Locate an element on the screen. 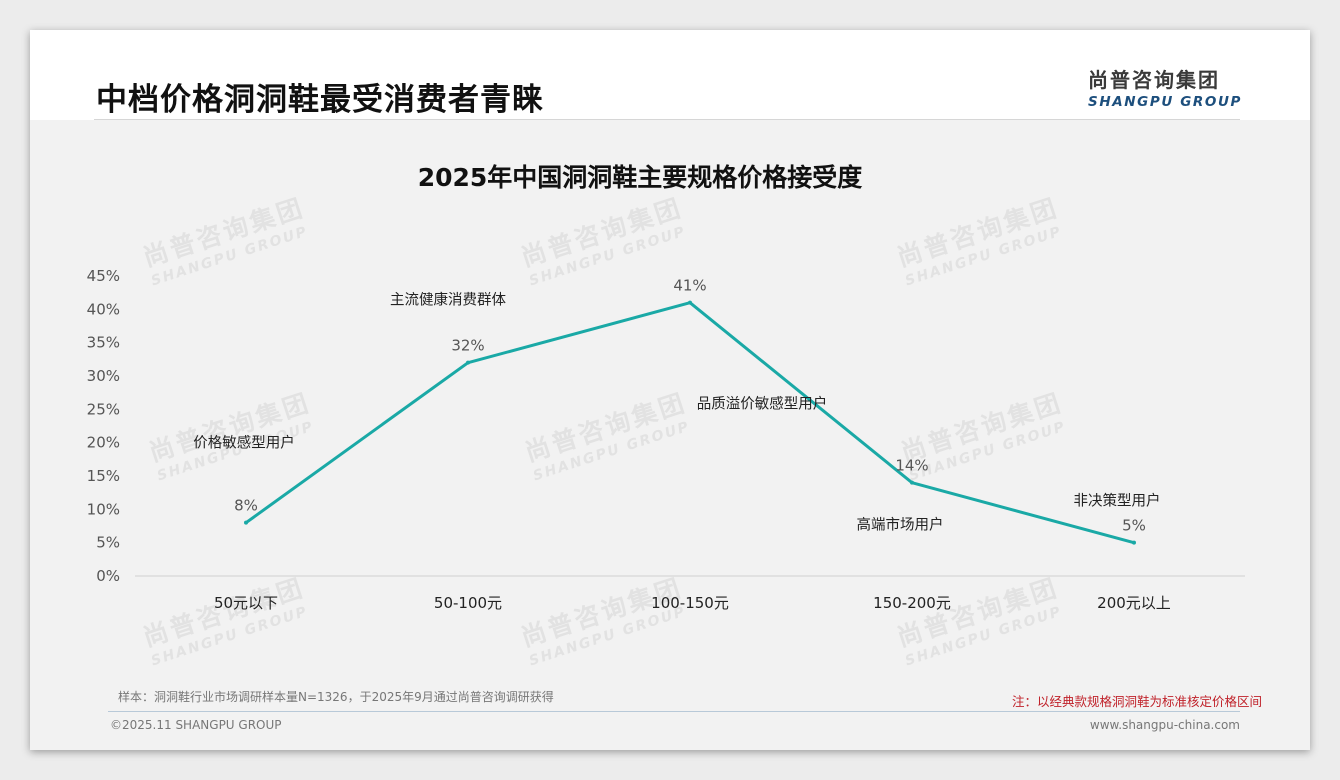  footer-divider is located at coordinates (674, 711).